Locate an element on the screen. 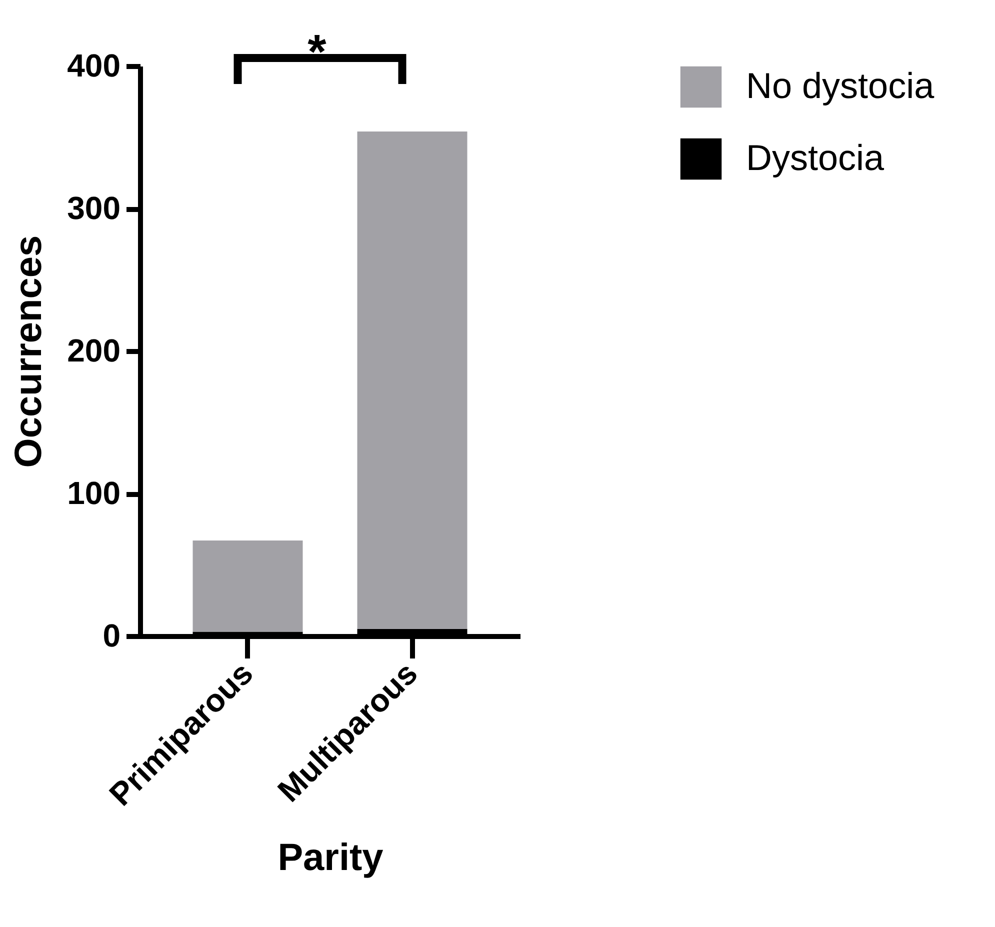 Image resolution: width=995 pixels, height=927 pixels. y-tick-label: 0 is located at coordinates (111, 636).